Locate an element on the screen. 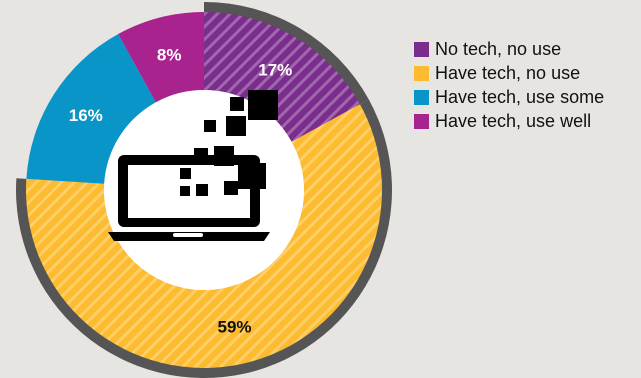 The height and width of the screenshot is (378, 641). slice-label: 17% is located at coordinates (275, 69).